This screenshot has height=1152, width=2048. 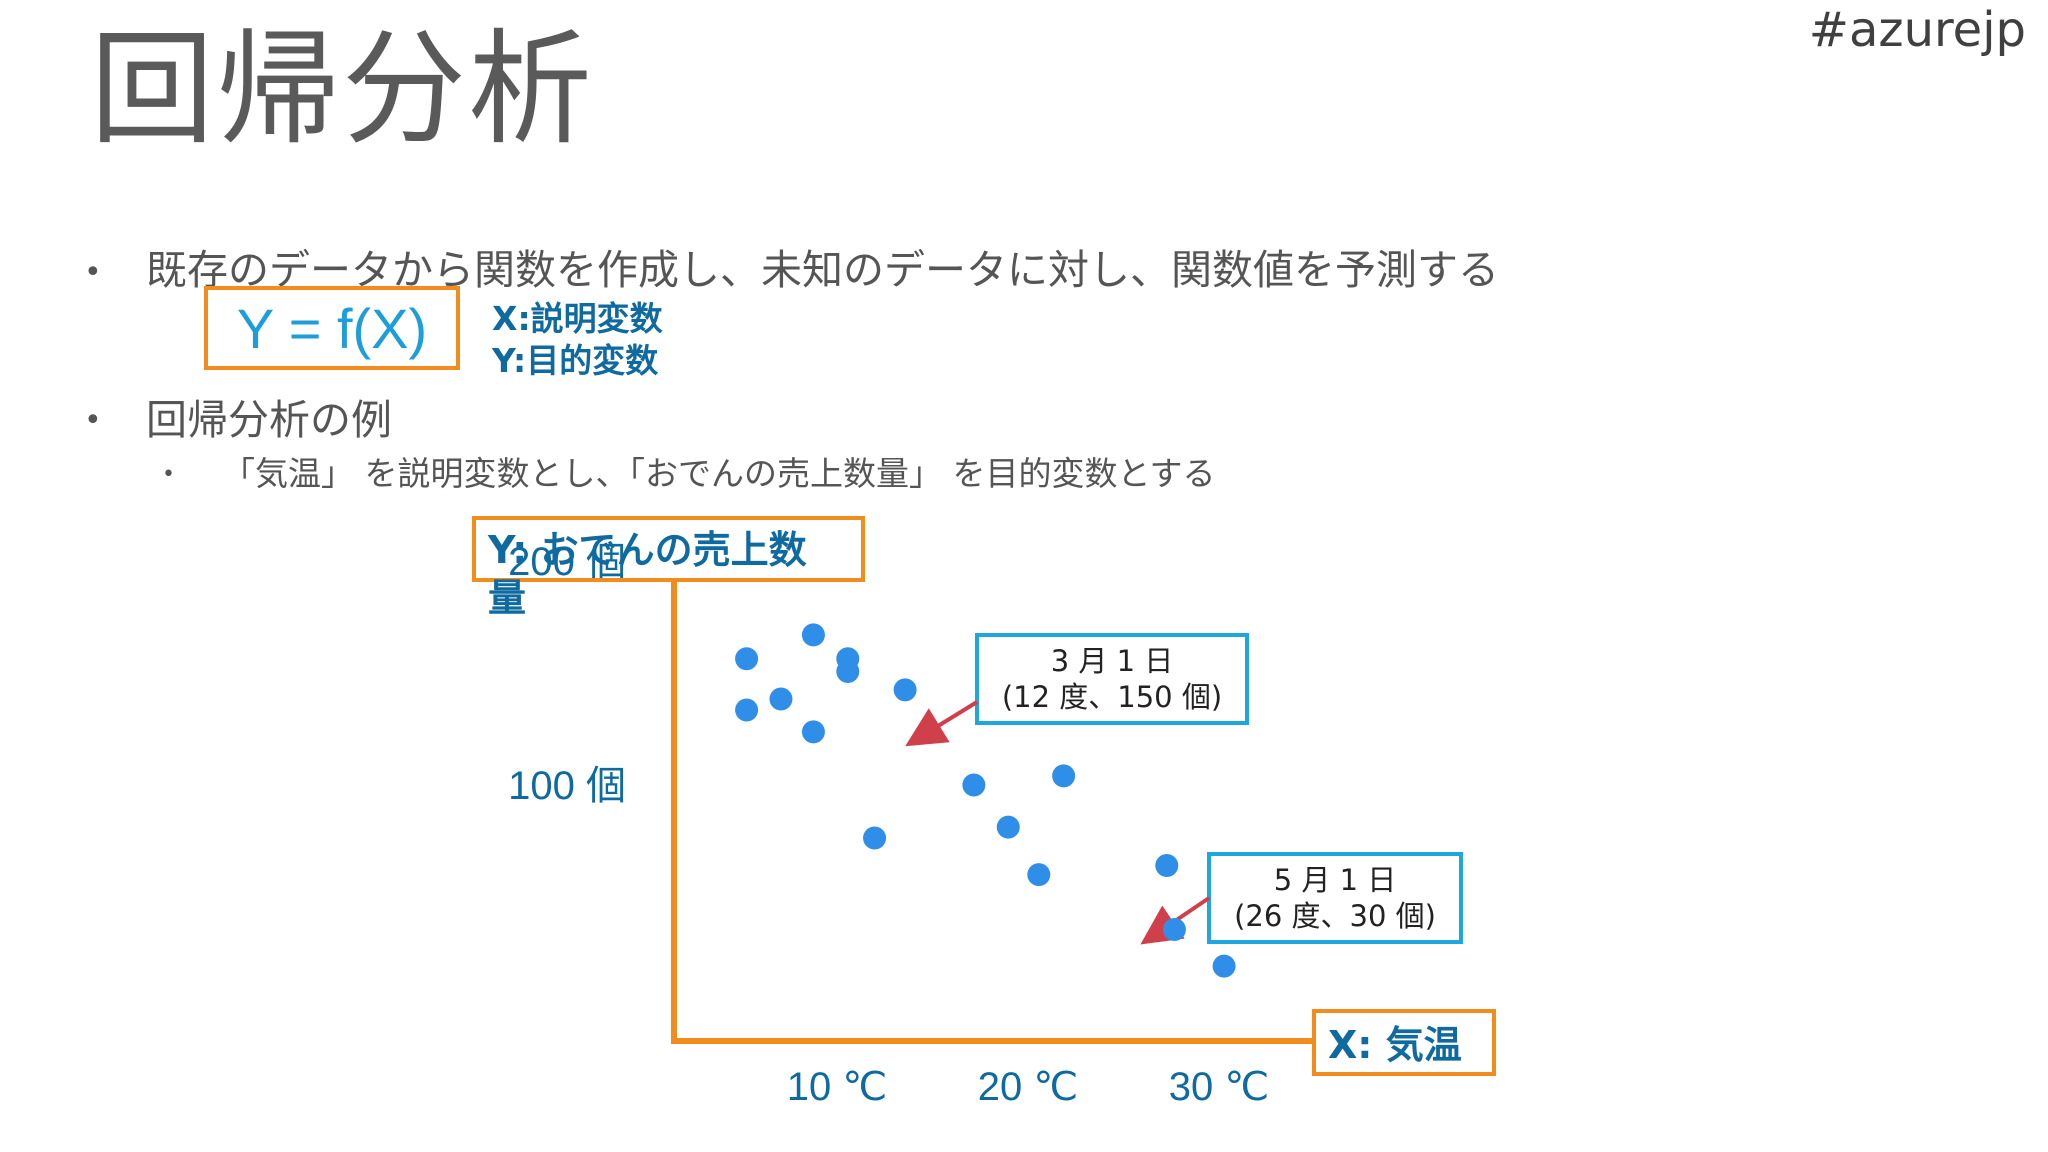 What do you see at coordinates (269, 420) in the screenshot?
I see `bullet-example-heading: 回帰分析の例` at bounding box center [269, 420].